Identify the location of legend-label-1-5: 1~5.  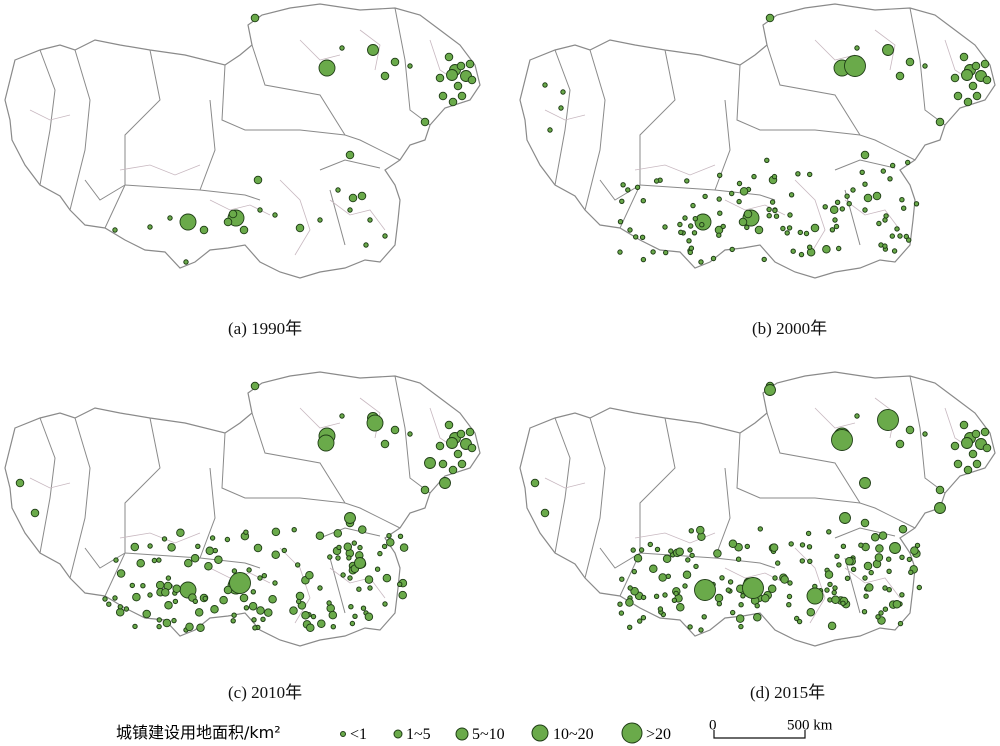
(418, 734).